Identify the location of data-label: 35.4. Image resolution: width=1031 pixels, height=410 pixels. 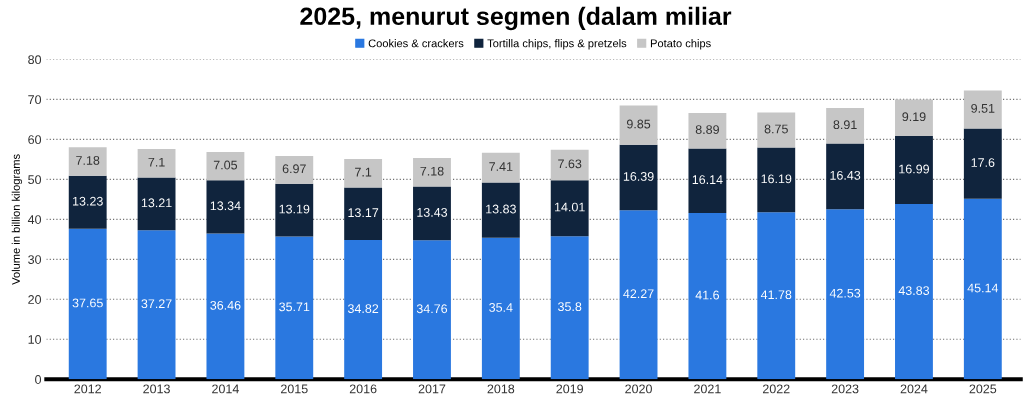
(501, 307).